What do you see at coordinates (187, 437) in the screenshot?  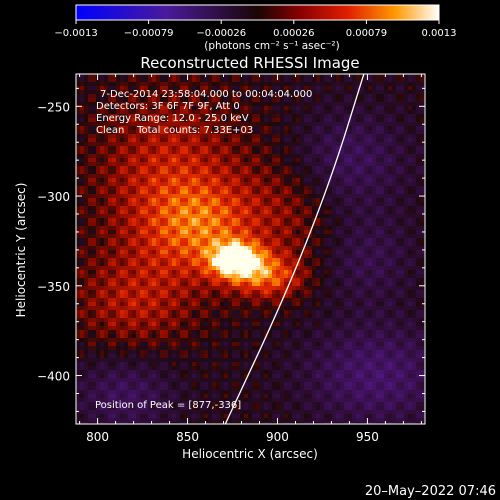 I see `x-tick-label: 850` at bounding box center [187, 437].